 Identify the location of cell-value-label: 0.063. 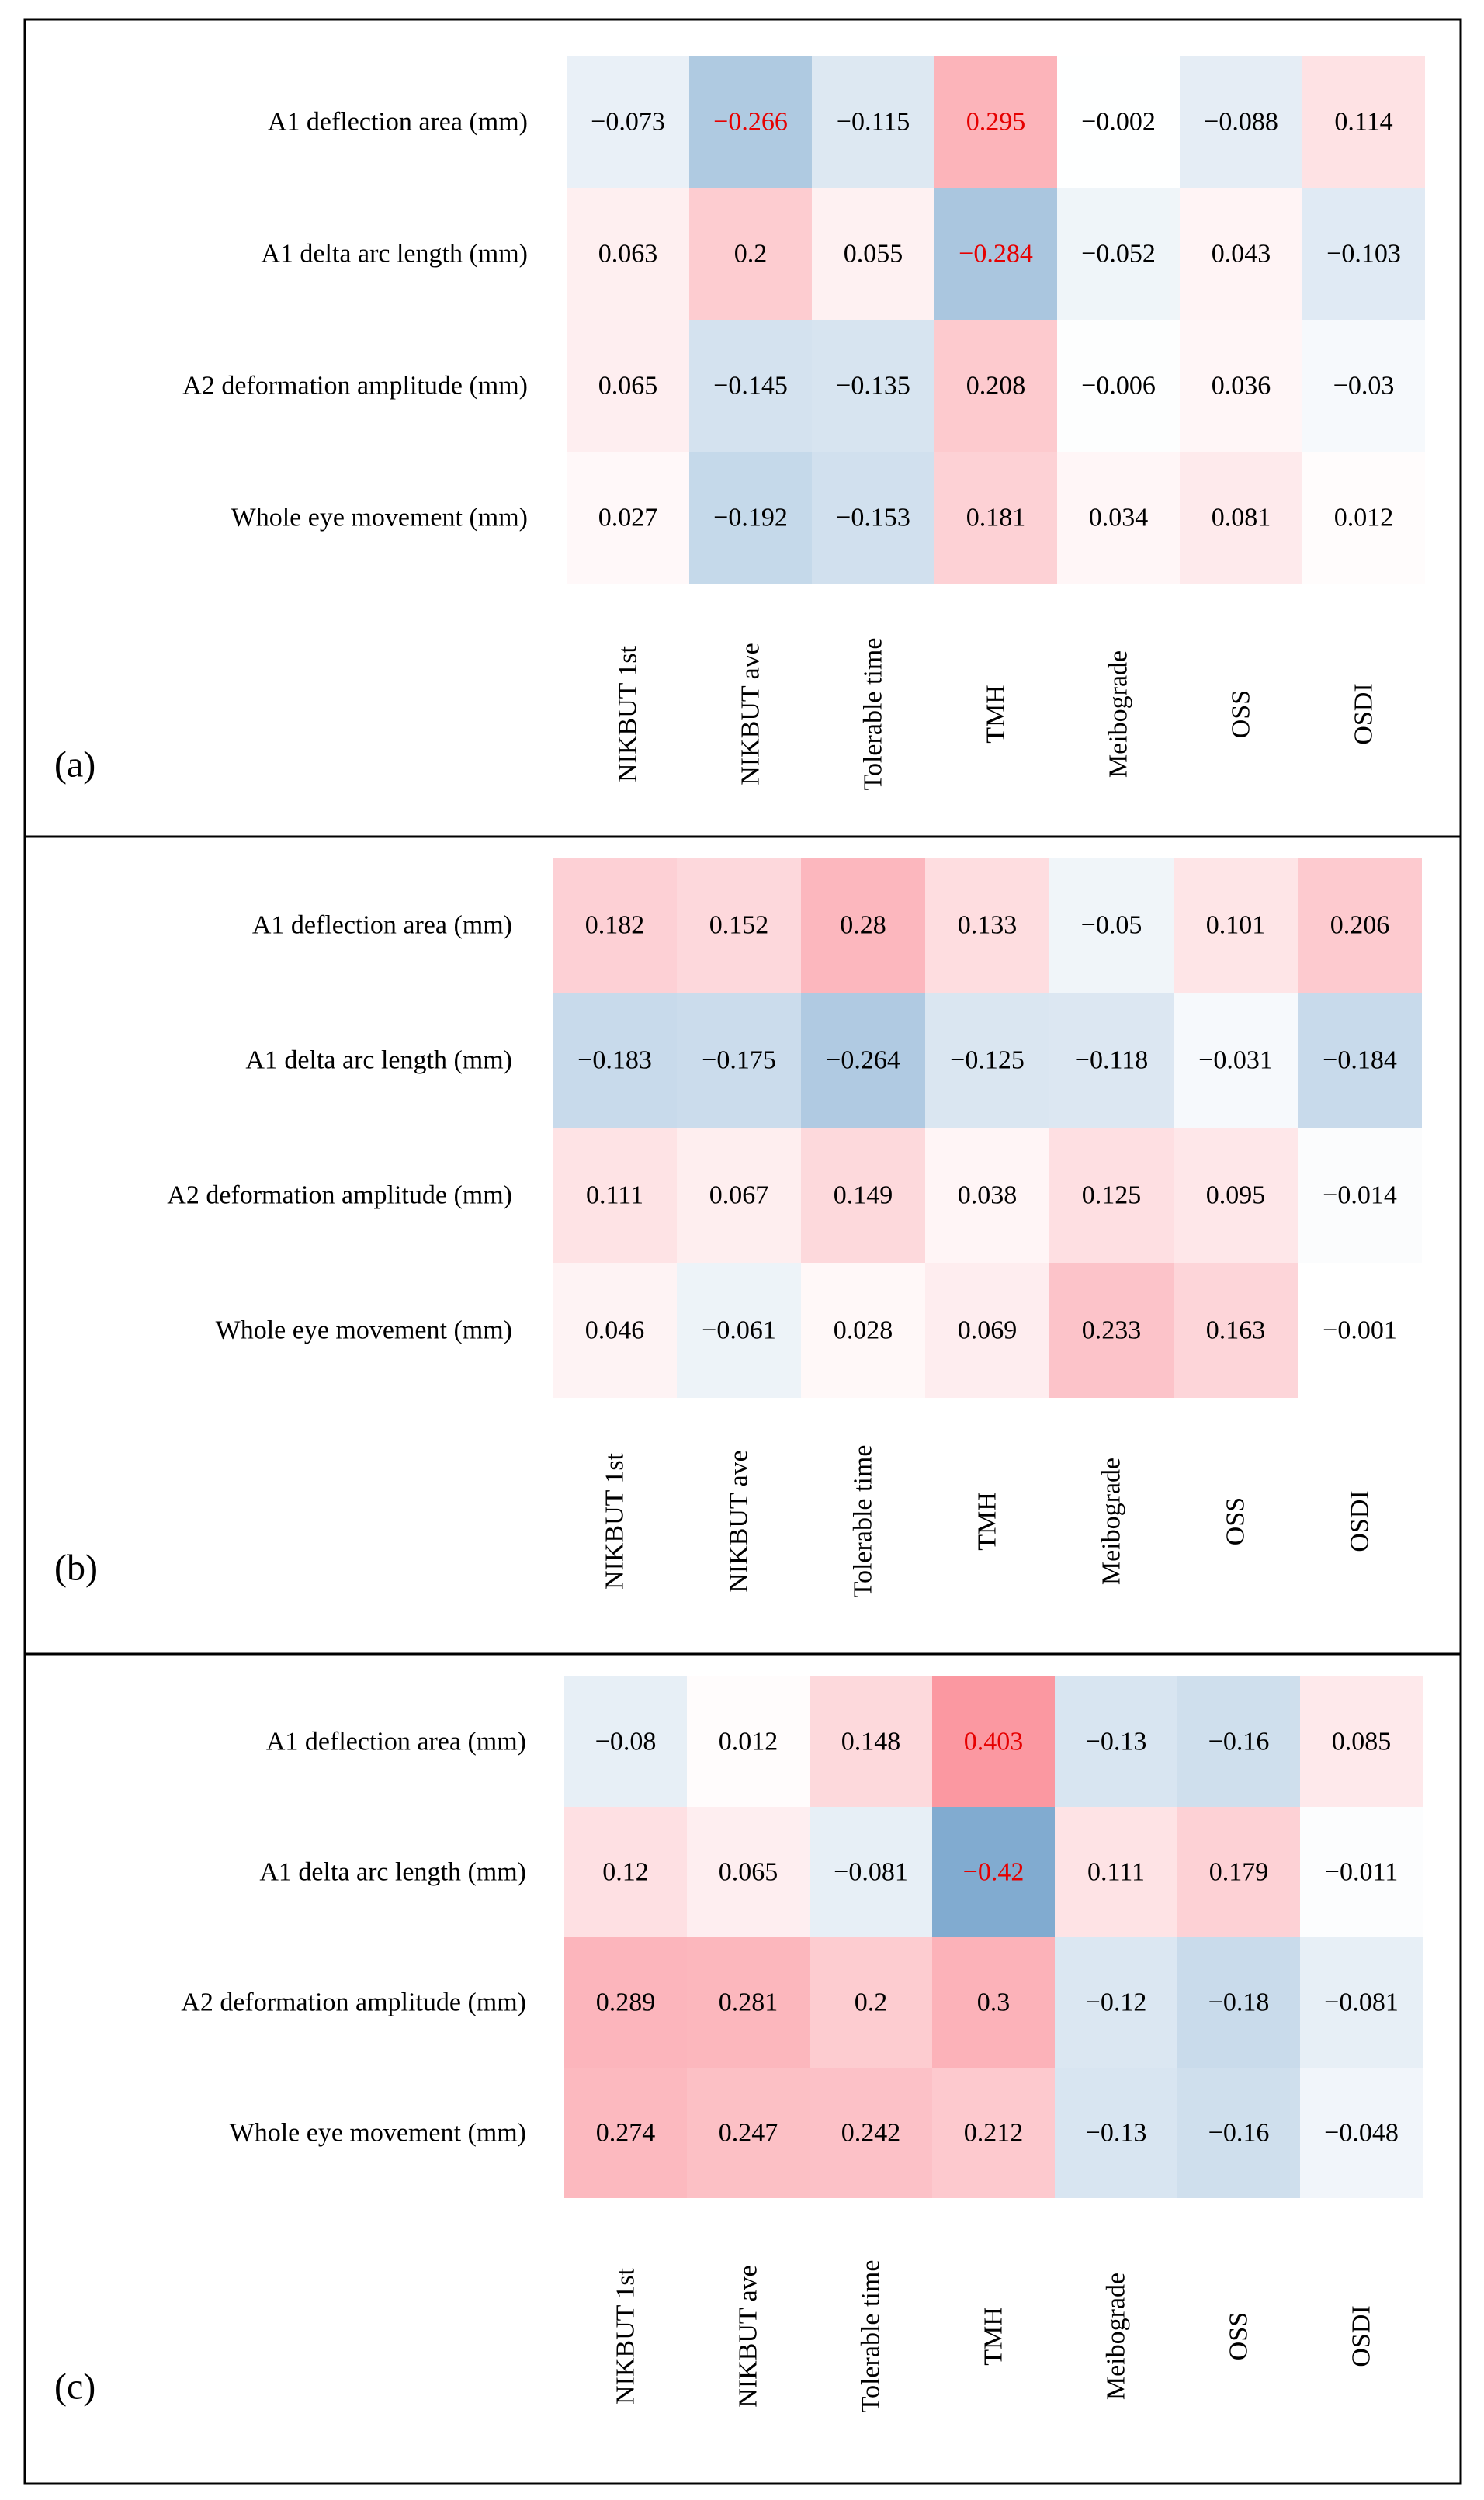
(628, 255).